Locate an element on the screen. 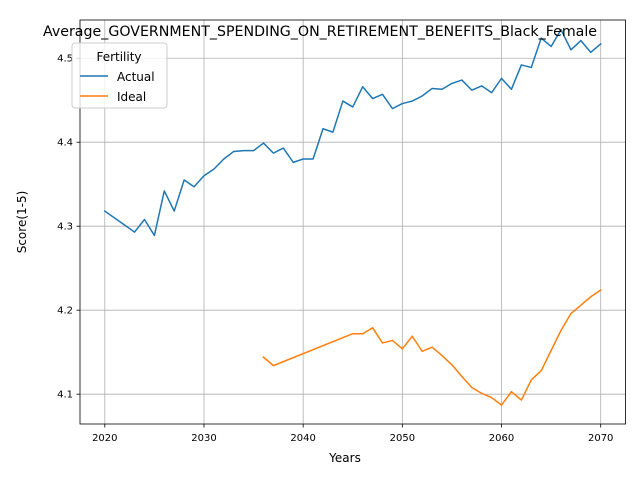 Image resolution: width=640 pixels, height=480 pixels. legend: Fertility Actual Ideal is located at coordinates (119, 75).